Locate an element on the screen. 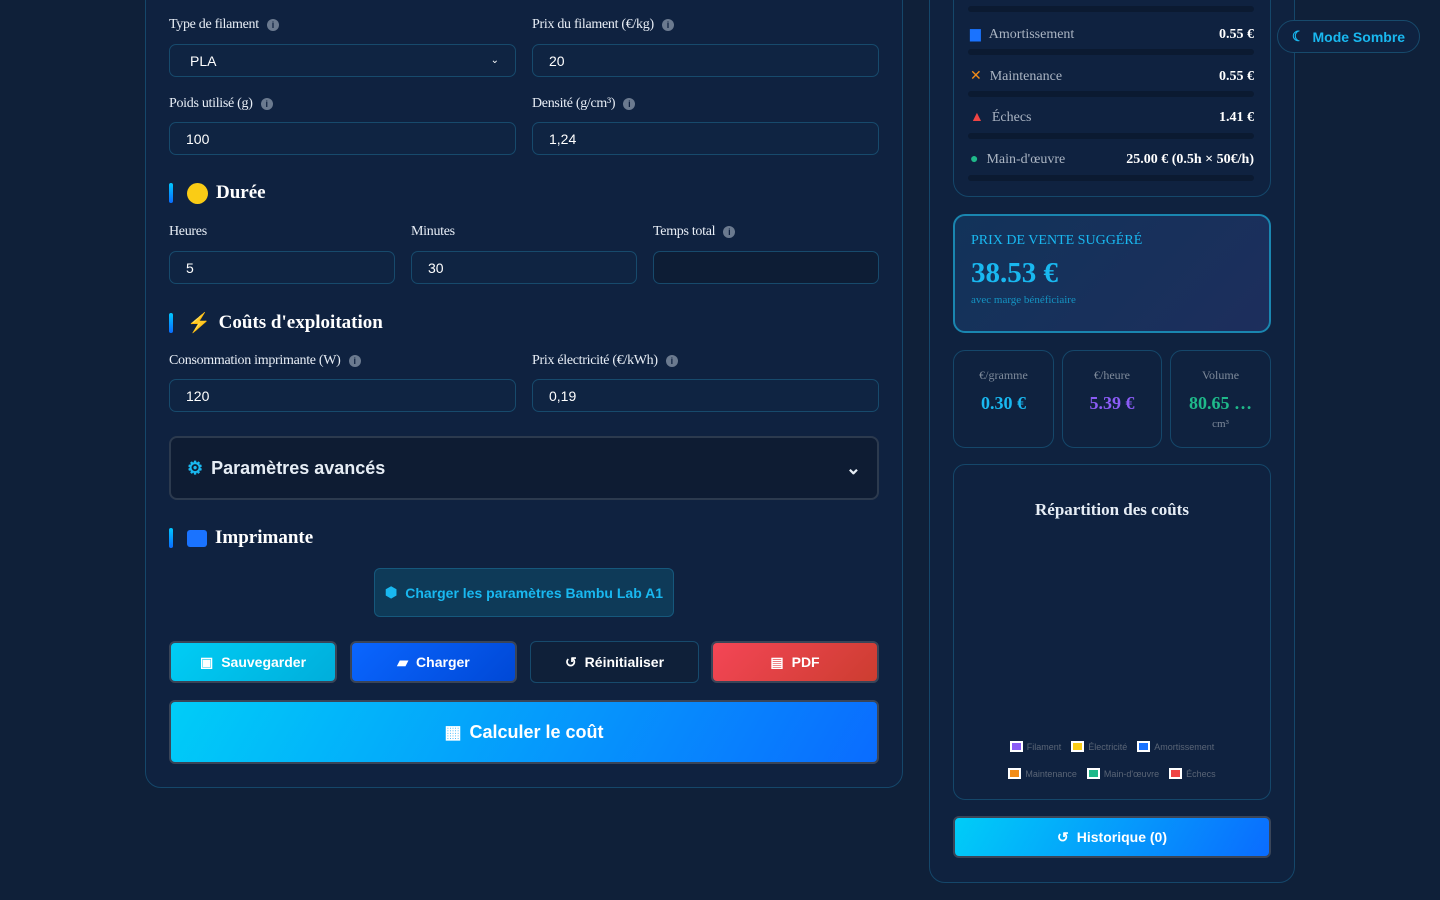 Image resolution: width=1440 pixels, height=900 pixels. hours-input: 5 is located at coordinates (282, 267).